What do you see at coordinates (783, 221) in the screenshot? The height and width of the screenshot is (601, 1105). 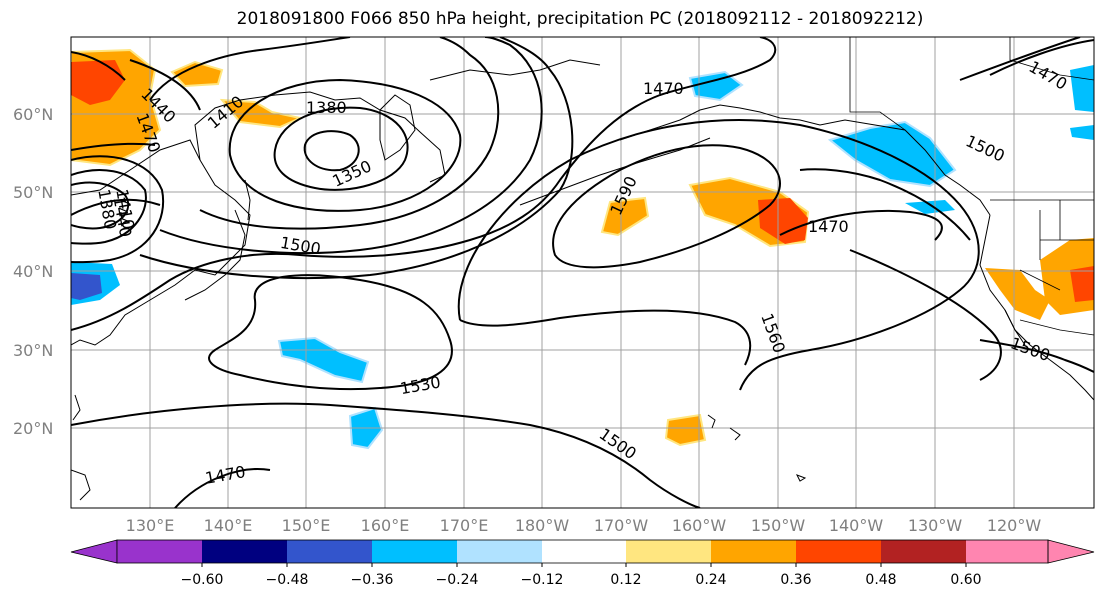 I see `precip-strong-gulf` at bounding box center [783, 221].